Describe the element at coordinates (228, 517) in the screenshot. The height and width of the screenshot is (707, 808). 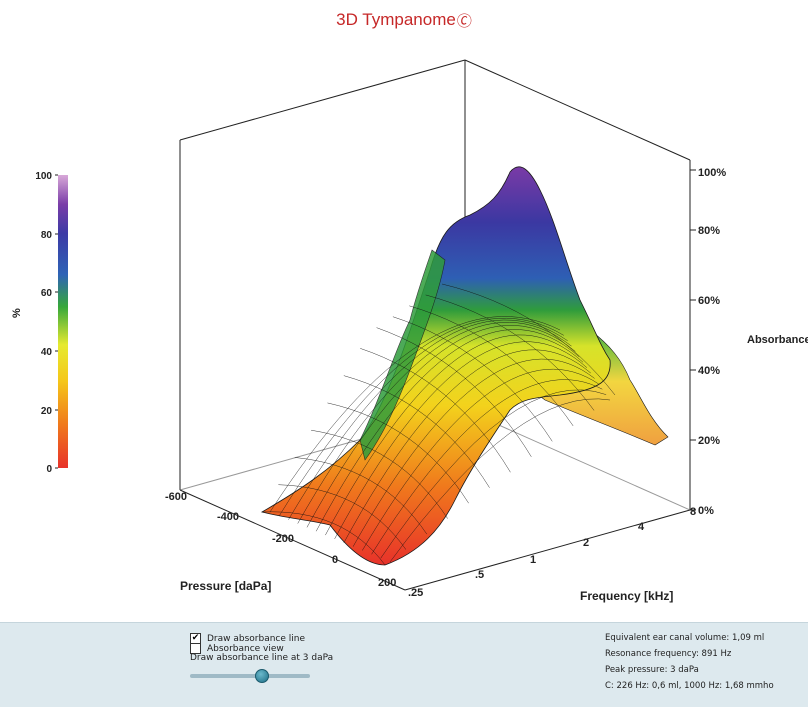
I see `pressure-tick: -400` at that location.